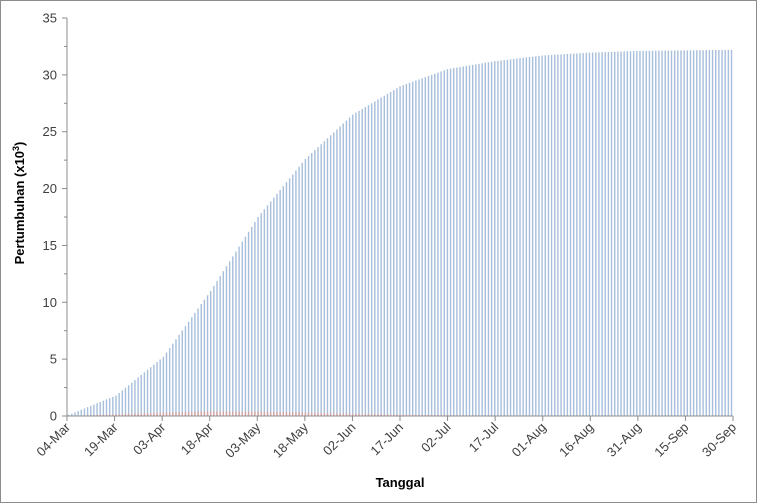  I want to click on y-tick-labels: 0 5 10 15 20 25 30 35, so click(50, 217).